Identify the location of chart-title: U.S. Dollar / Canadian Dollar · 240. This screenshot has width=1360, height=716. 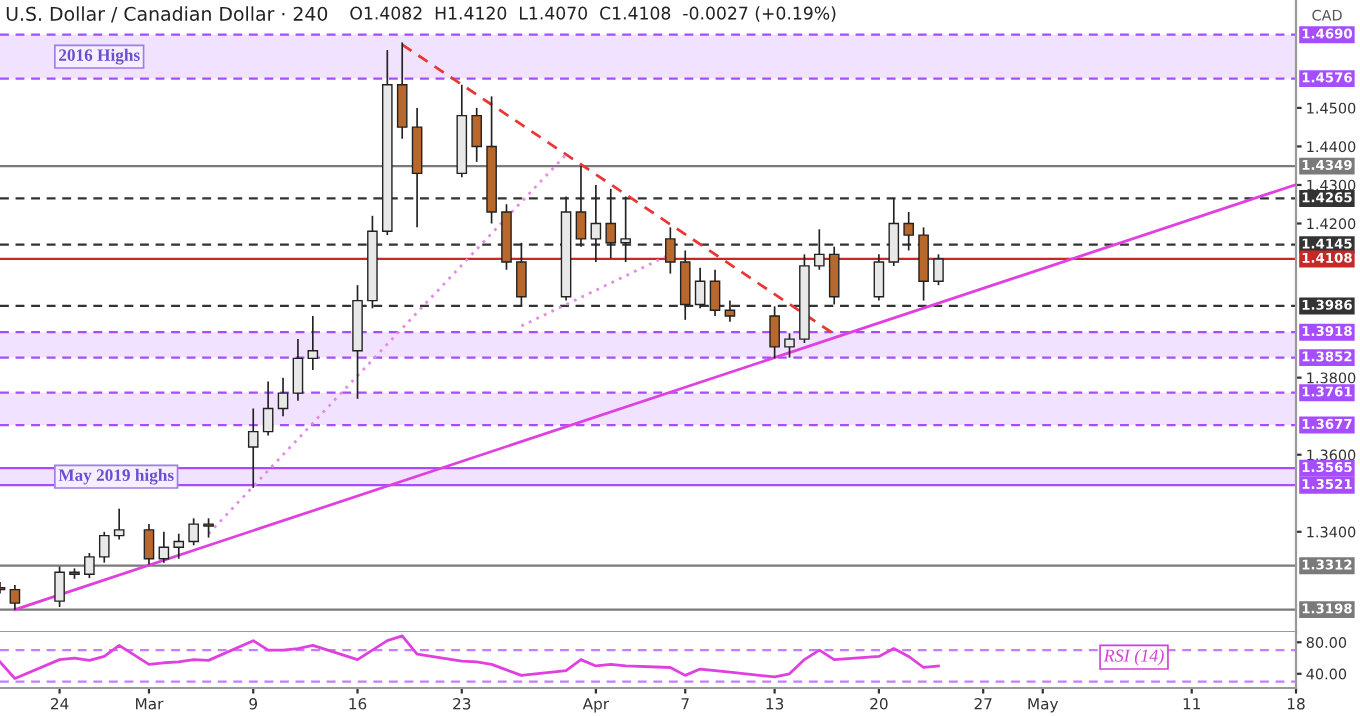
(167, 14).